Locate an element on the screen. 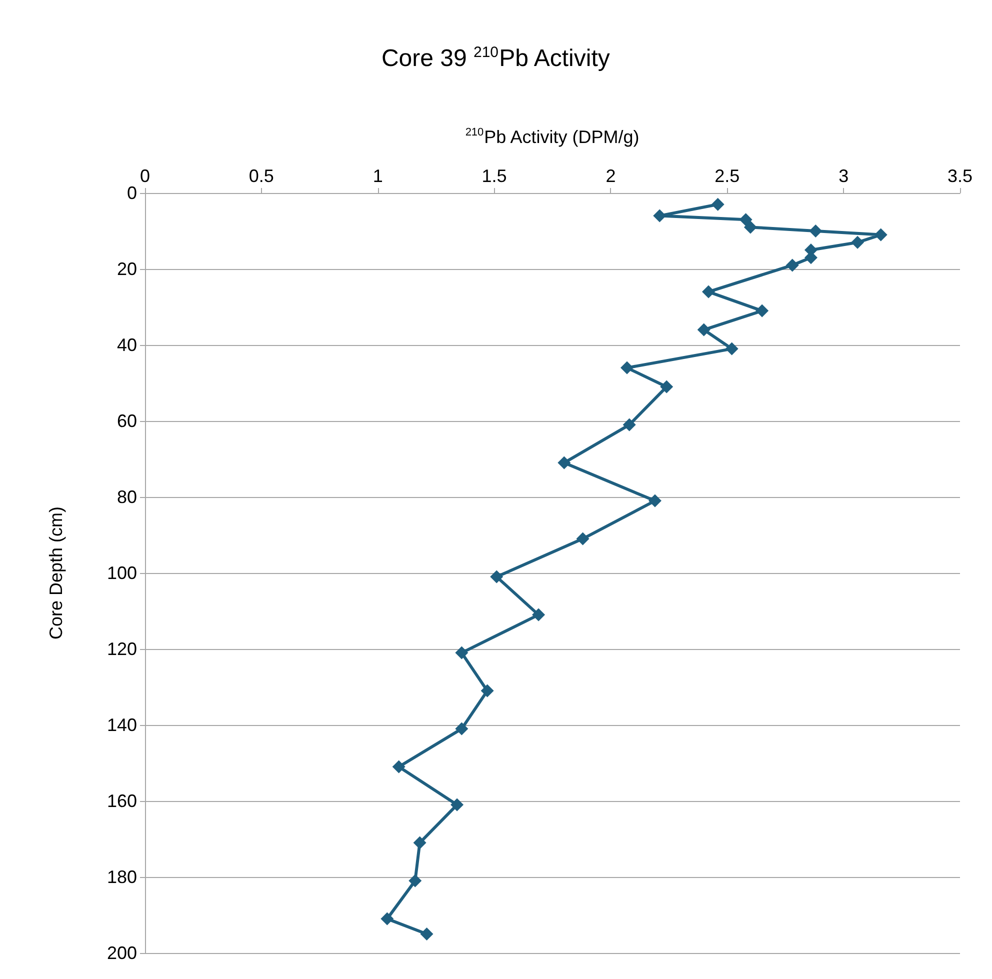 This screenshot has height=979, width=992. x-tick-label: 2 is located at coordinates (611, 176).